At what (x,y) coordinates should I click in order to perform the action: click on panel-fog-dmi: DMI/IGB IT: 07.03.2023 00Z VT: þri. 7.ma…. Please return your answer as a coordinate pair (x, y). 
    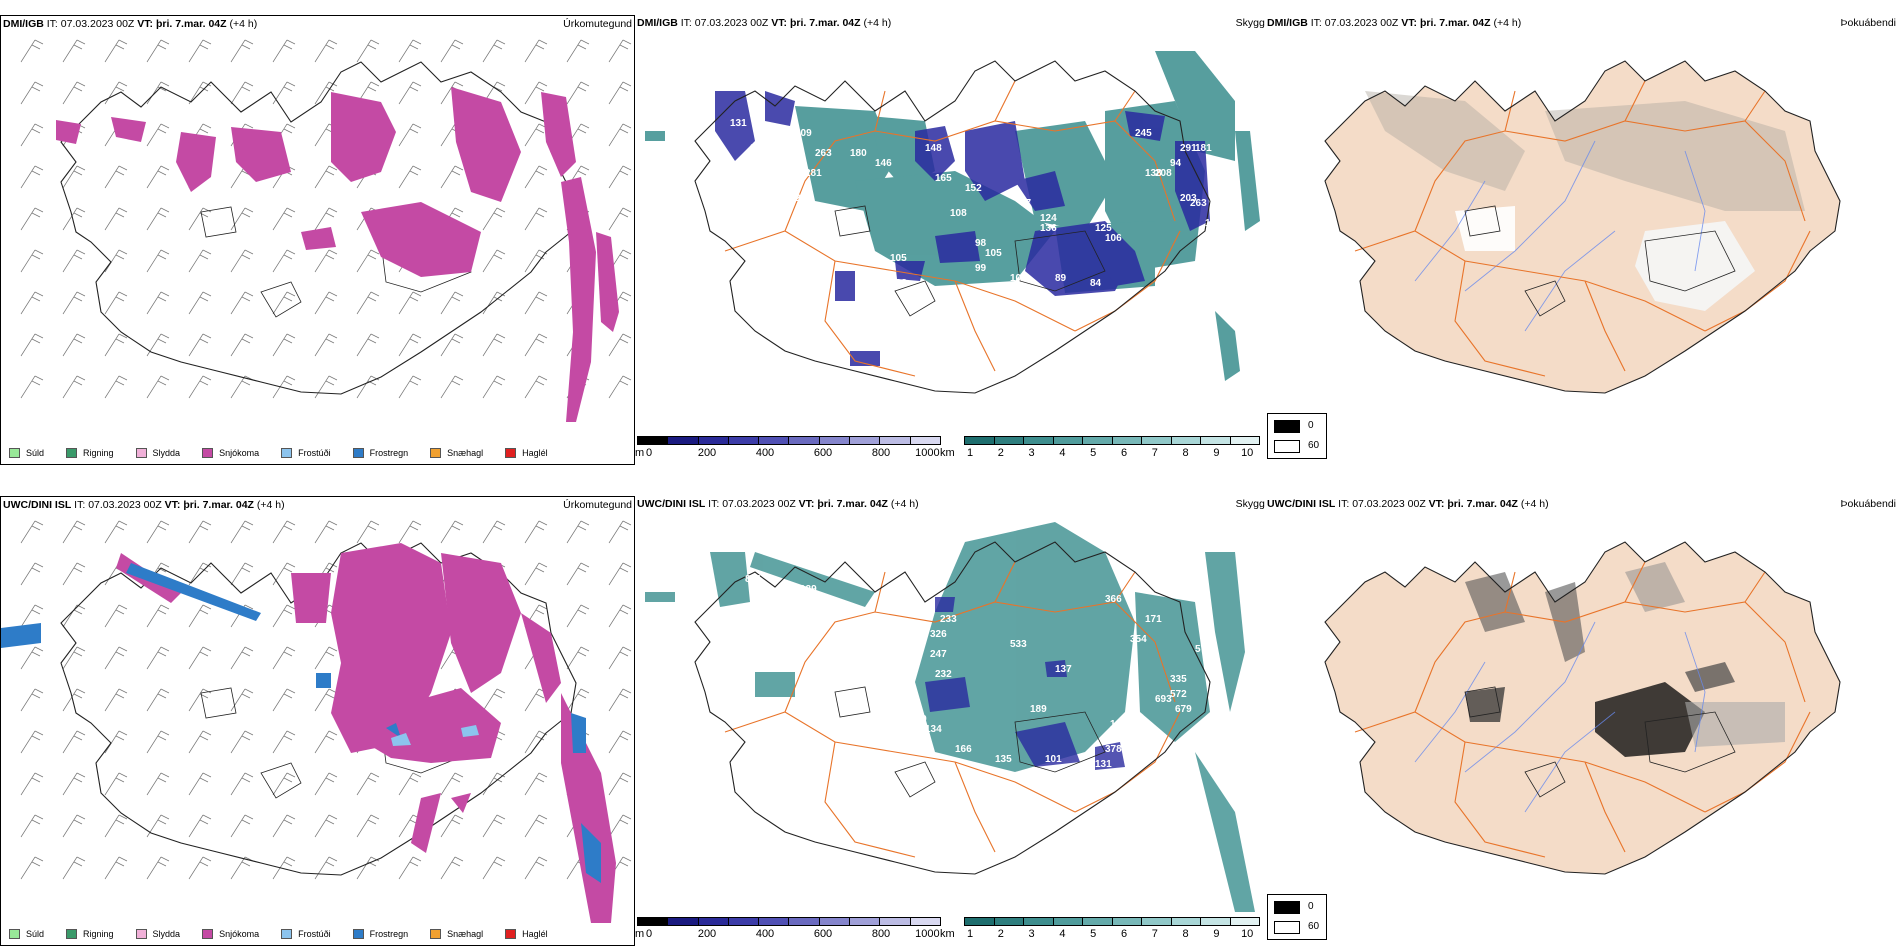
    Looking at the image, I should click on (1582, 215).